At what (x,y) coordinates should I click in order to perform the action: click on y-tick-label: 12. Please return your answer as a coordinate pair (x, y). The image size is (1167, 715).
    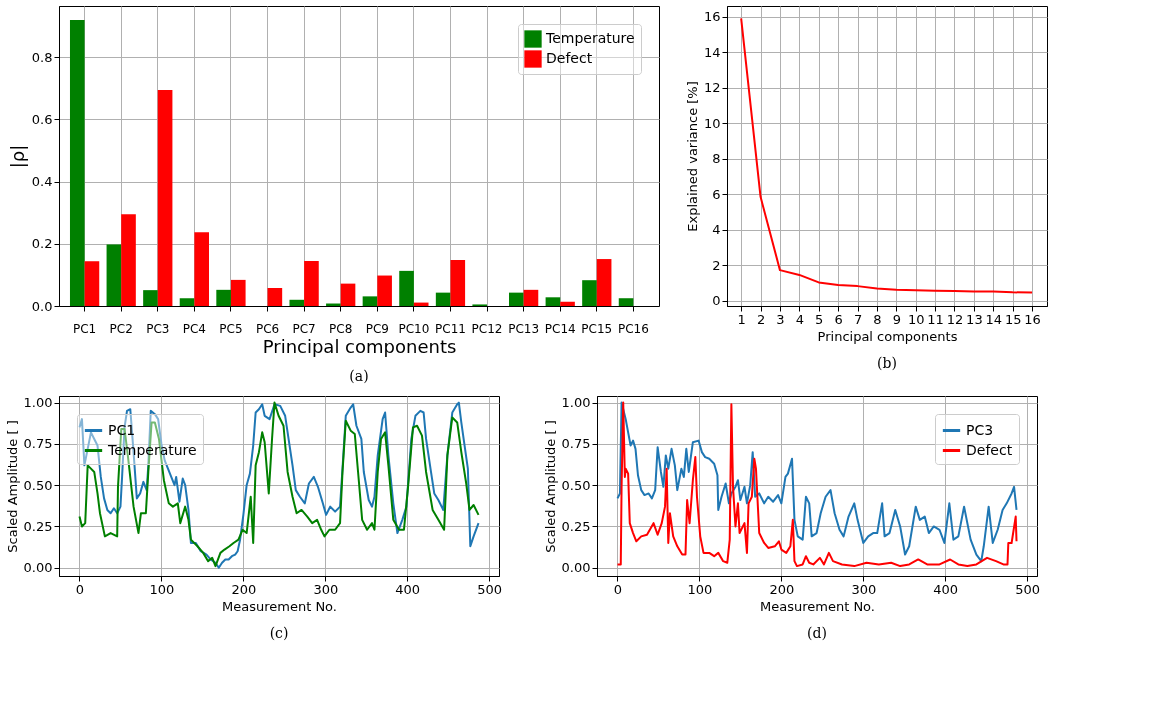
    Looking at the image, I should click on (712, 88).